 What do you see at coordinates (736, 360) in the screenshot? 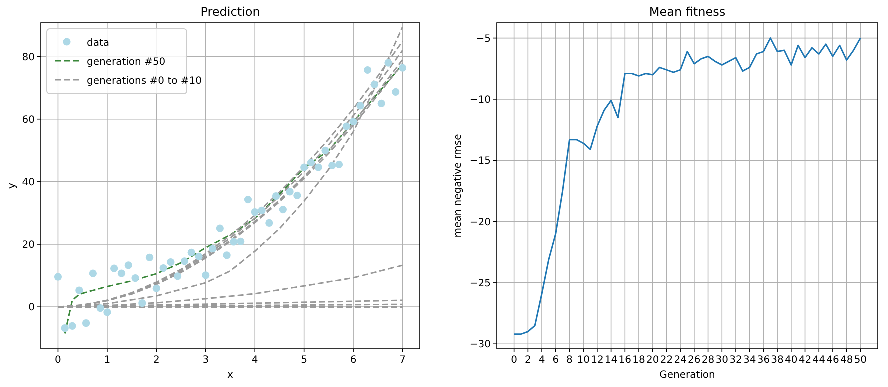
I see `x-tick-label: 32` at bounding box center [736, 360].